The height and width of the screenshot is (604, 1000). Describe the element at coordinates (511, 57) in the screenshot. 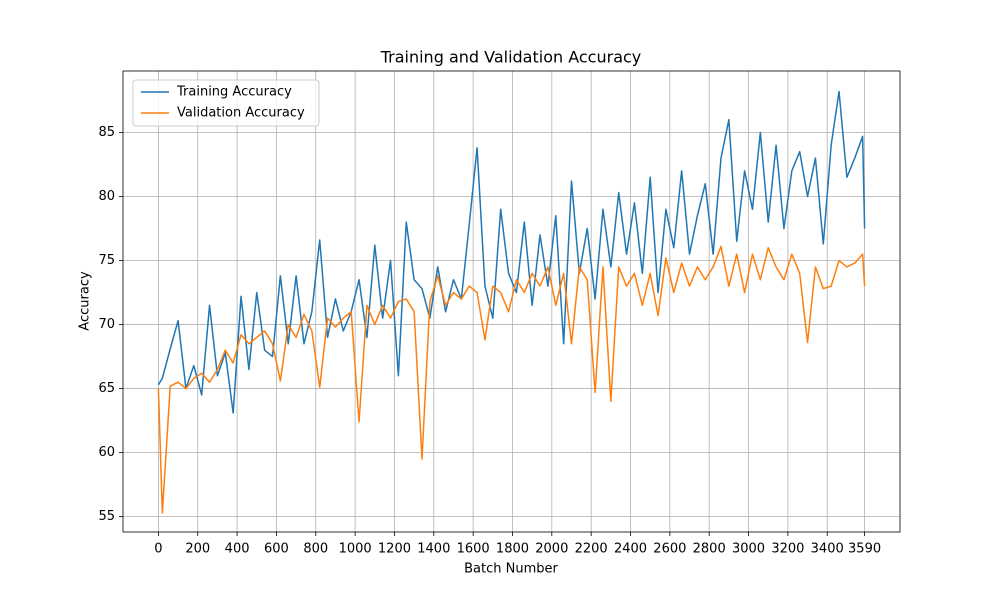

I see `chart-title: Training and Validation Accuracy` at that location.